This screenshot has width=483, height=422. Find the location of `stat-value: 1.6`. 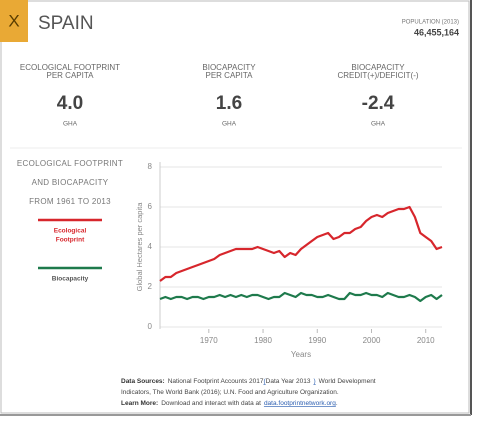

stat-value: 1.6 is located at coordinates (229, 103).